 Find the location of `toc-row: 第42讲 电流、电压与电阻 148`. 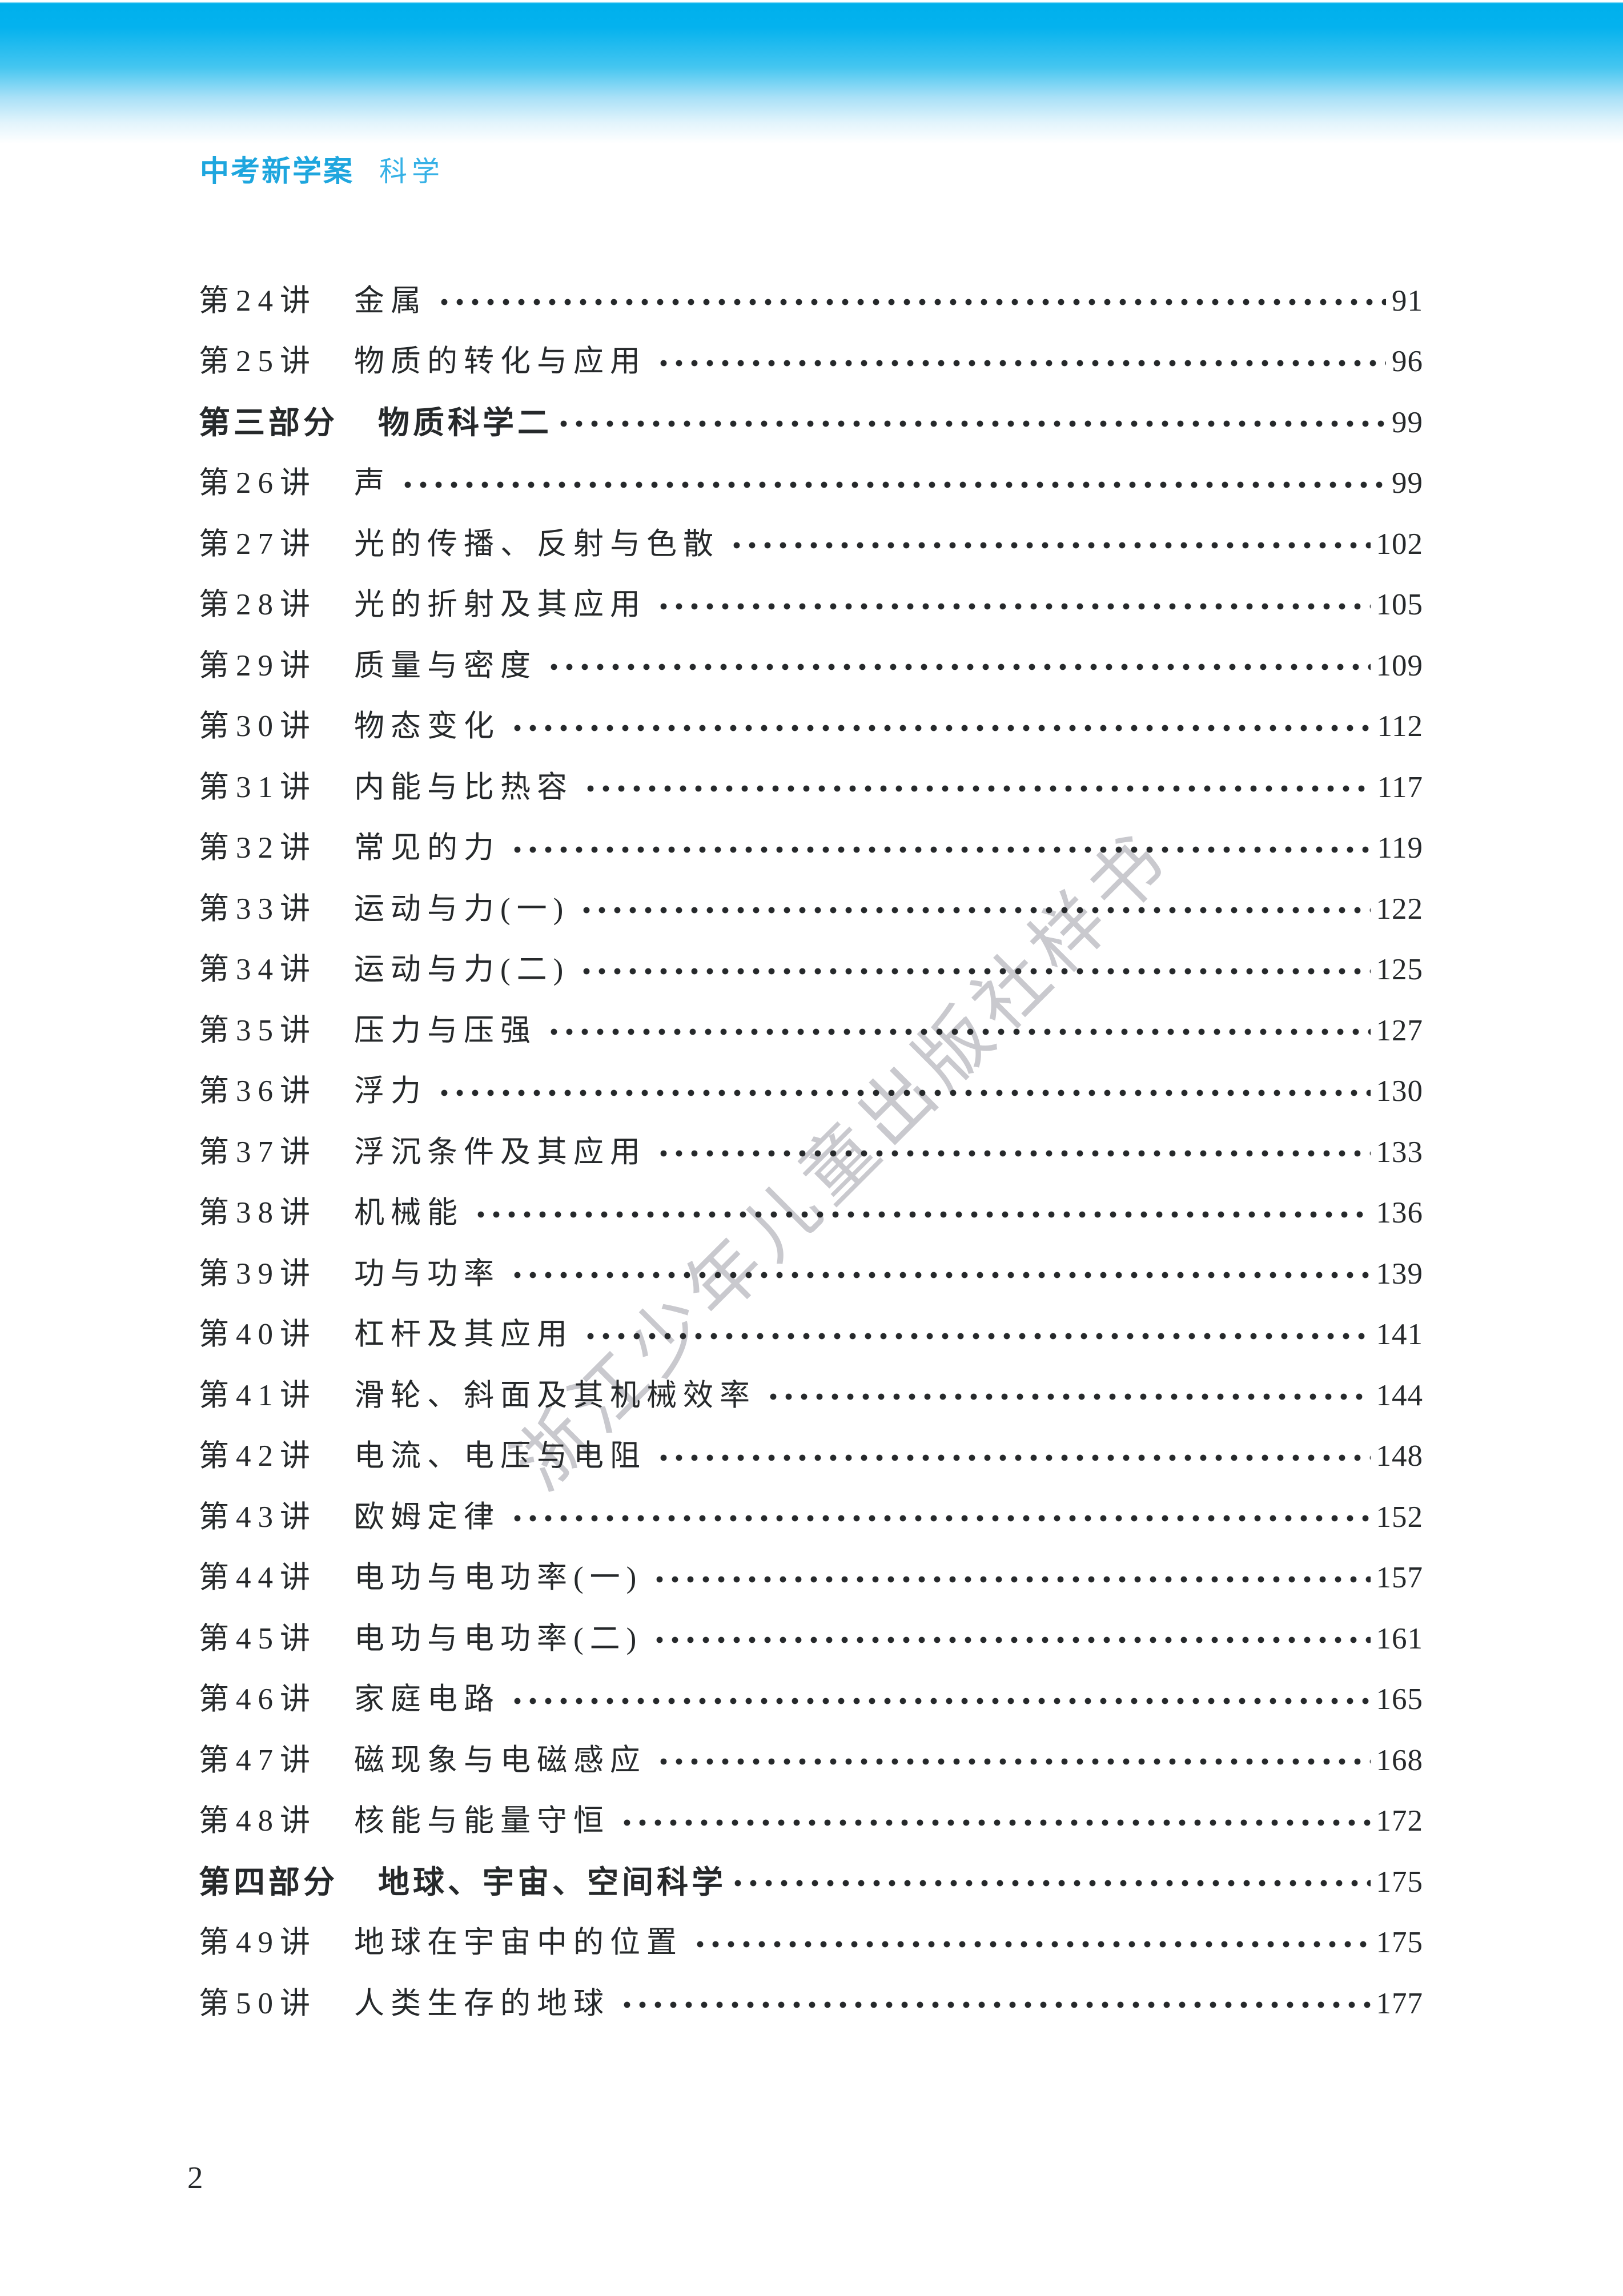

toc-row: 第42讲 电流、电压与电阻 148 is located at coordinates (811, 1456).